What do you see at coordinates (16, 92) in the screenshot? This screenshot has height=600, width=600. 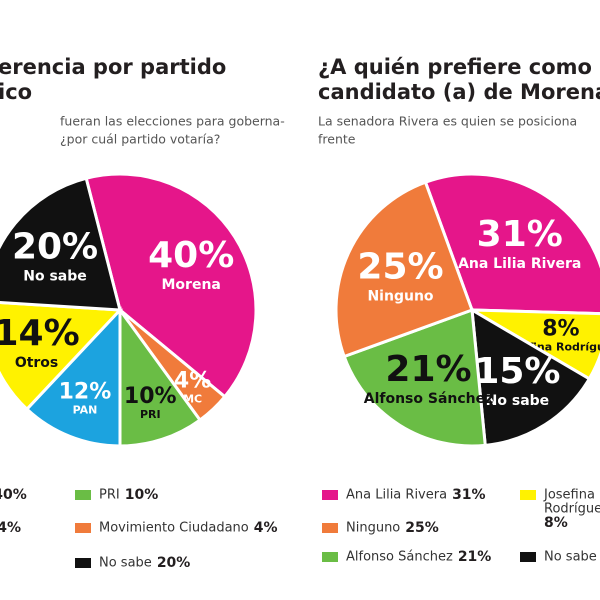 I see `chart-title: ico` at bounding box center [16, 92].